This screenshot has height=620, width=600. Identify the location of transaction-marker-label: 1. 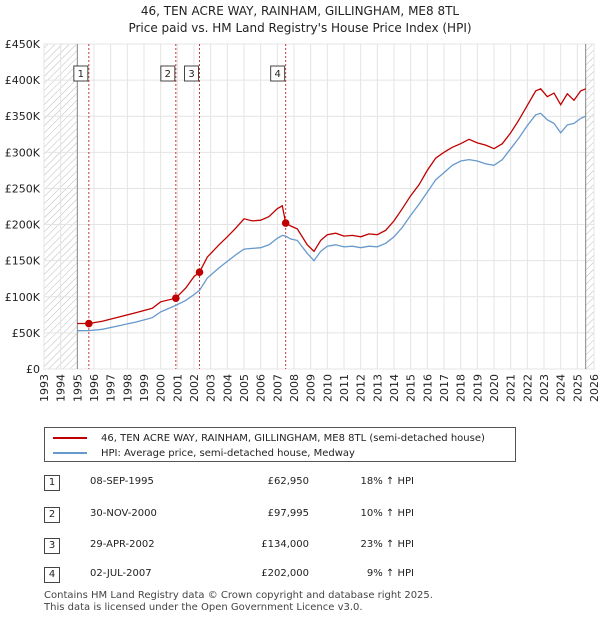
(81, 74).